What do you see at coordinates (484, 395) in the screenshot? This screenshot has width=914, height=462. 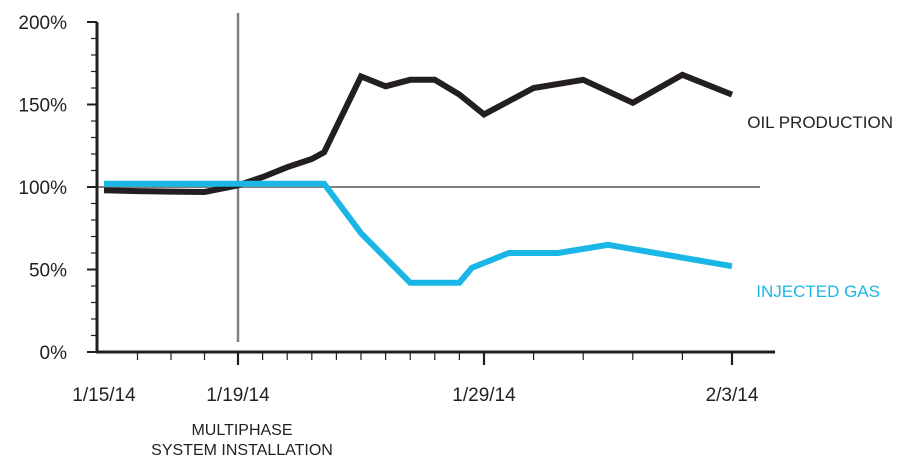 I see `x-tick-label: 1/29/14` at bounding box center [484, 395].